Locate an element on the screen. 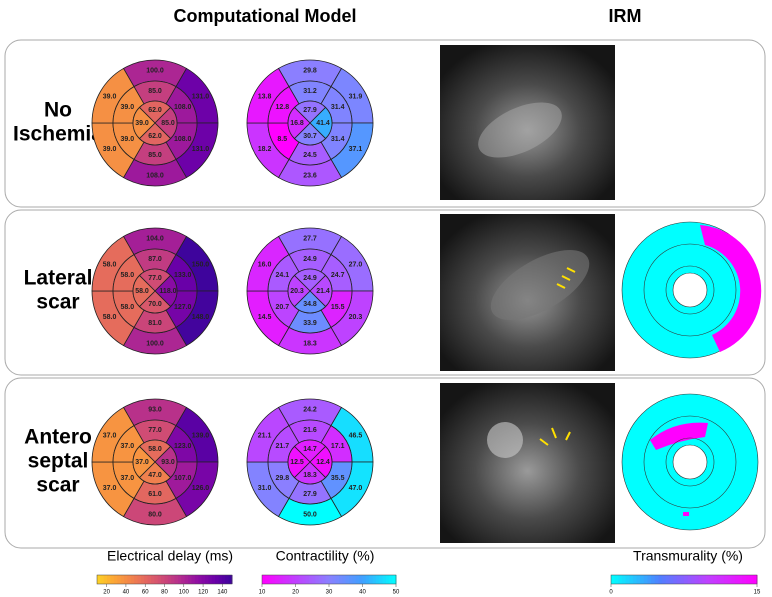 This screenshot has width=772, height=597. segment-value: 41.4 is located at coordinates (323, 123).